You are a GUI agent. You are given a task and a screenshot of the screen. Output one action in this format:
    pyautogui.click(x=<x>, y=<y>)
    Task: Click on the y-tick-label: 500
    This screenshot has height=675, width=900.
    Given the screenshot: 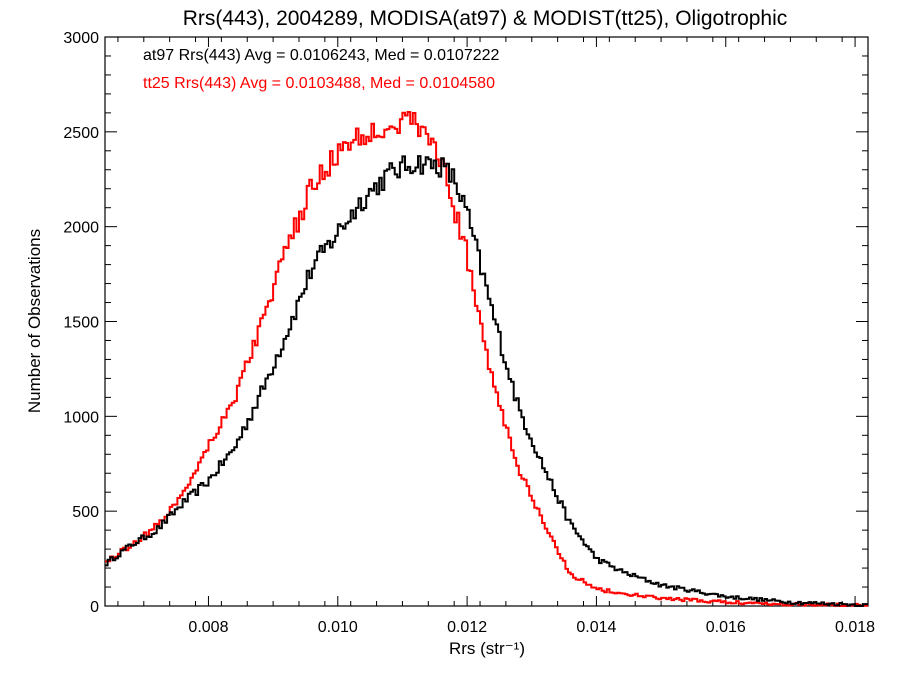 What is the action you would take?
    pyautogui.click(x=85, y=512)
    